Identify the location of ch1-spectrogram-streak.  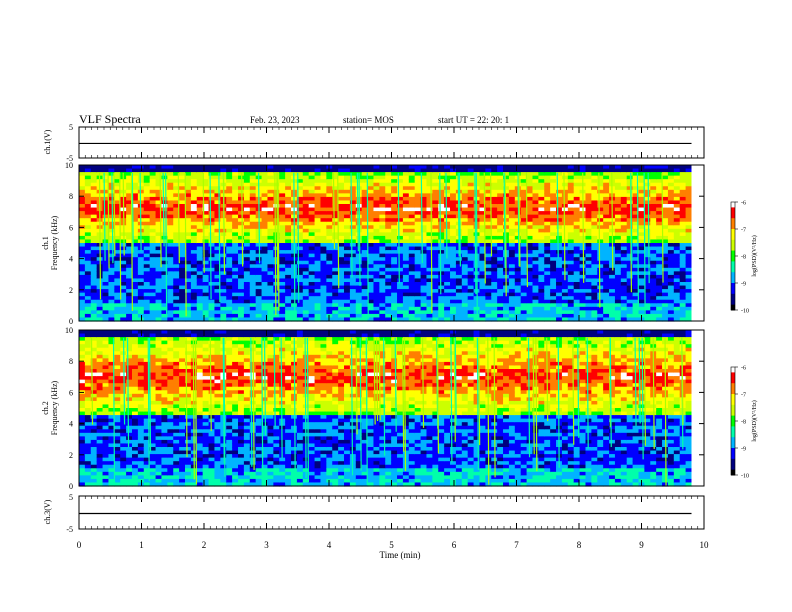
(132, 212).